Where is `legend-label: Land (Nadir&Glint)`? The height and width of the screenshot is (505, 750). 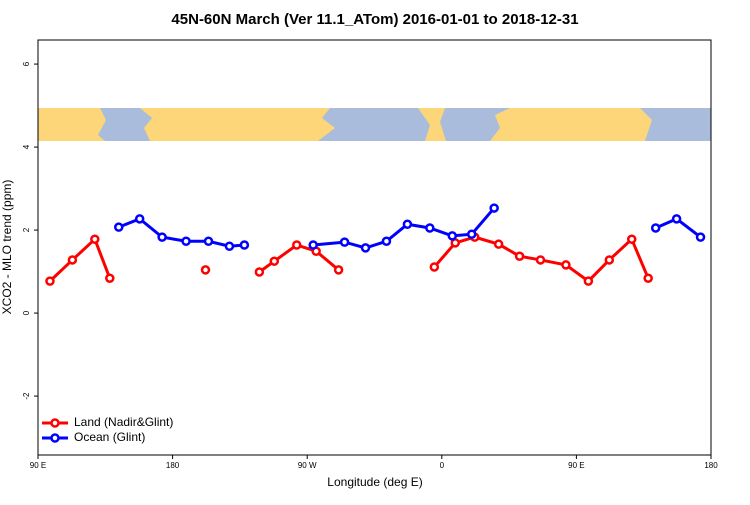
legend-label: Land (Nadir&Glint) is located at coordinates (123, 422).